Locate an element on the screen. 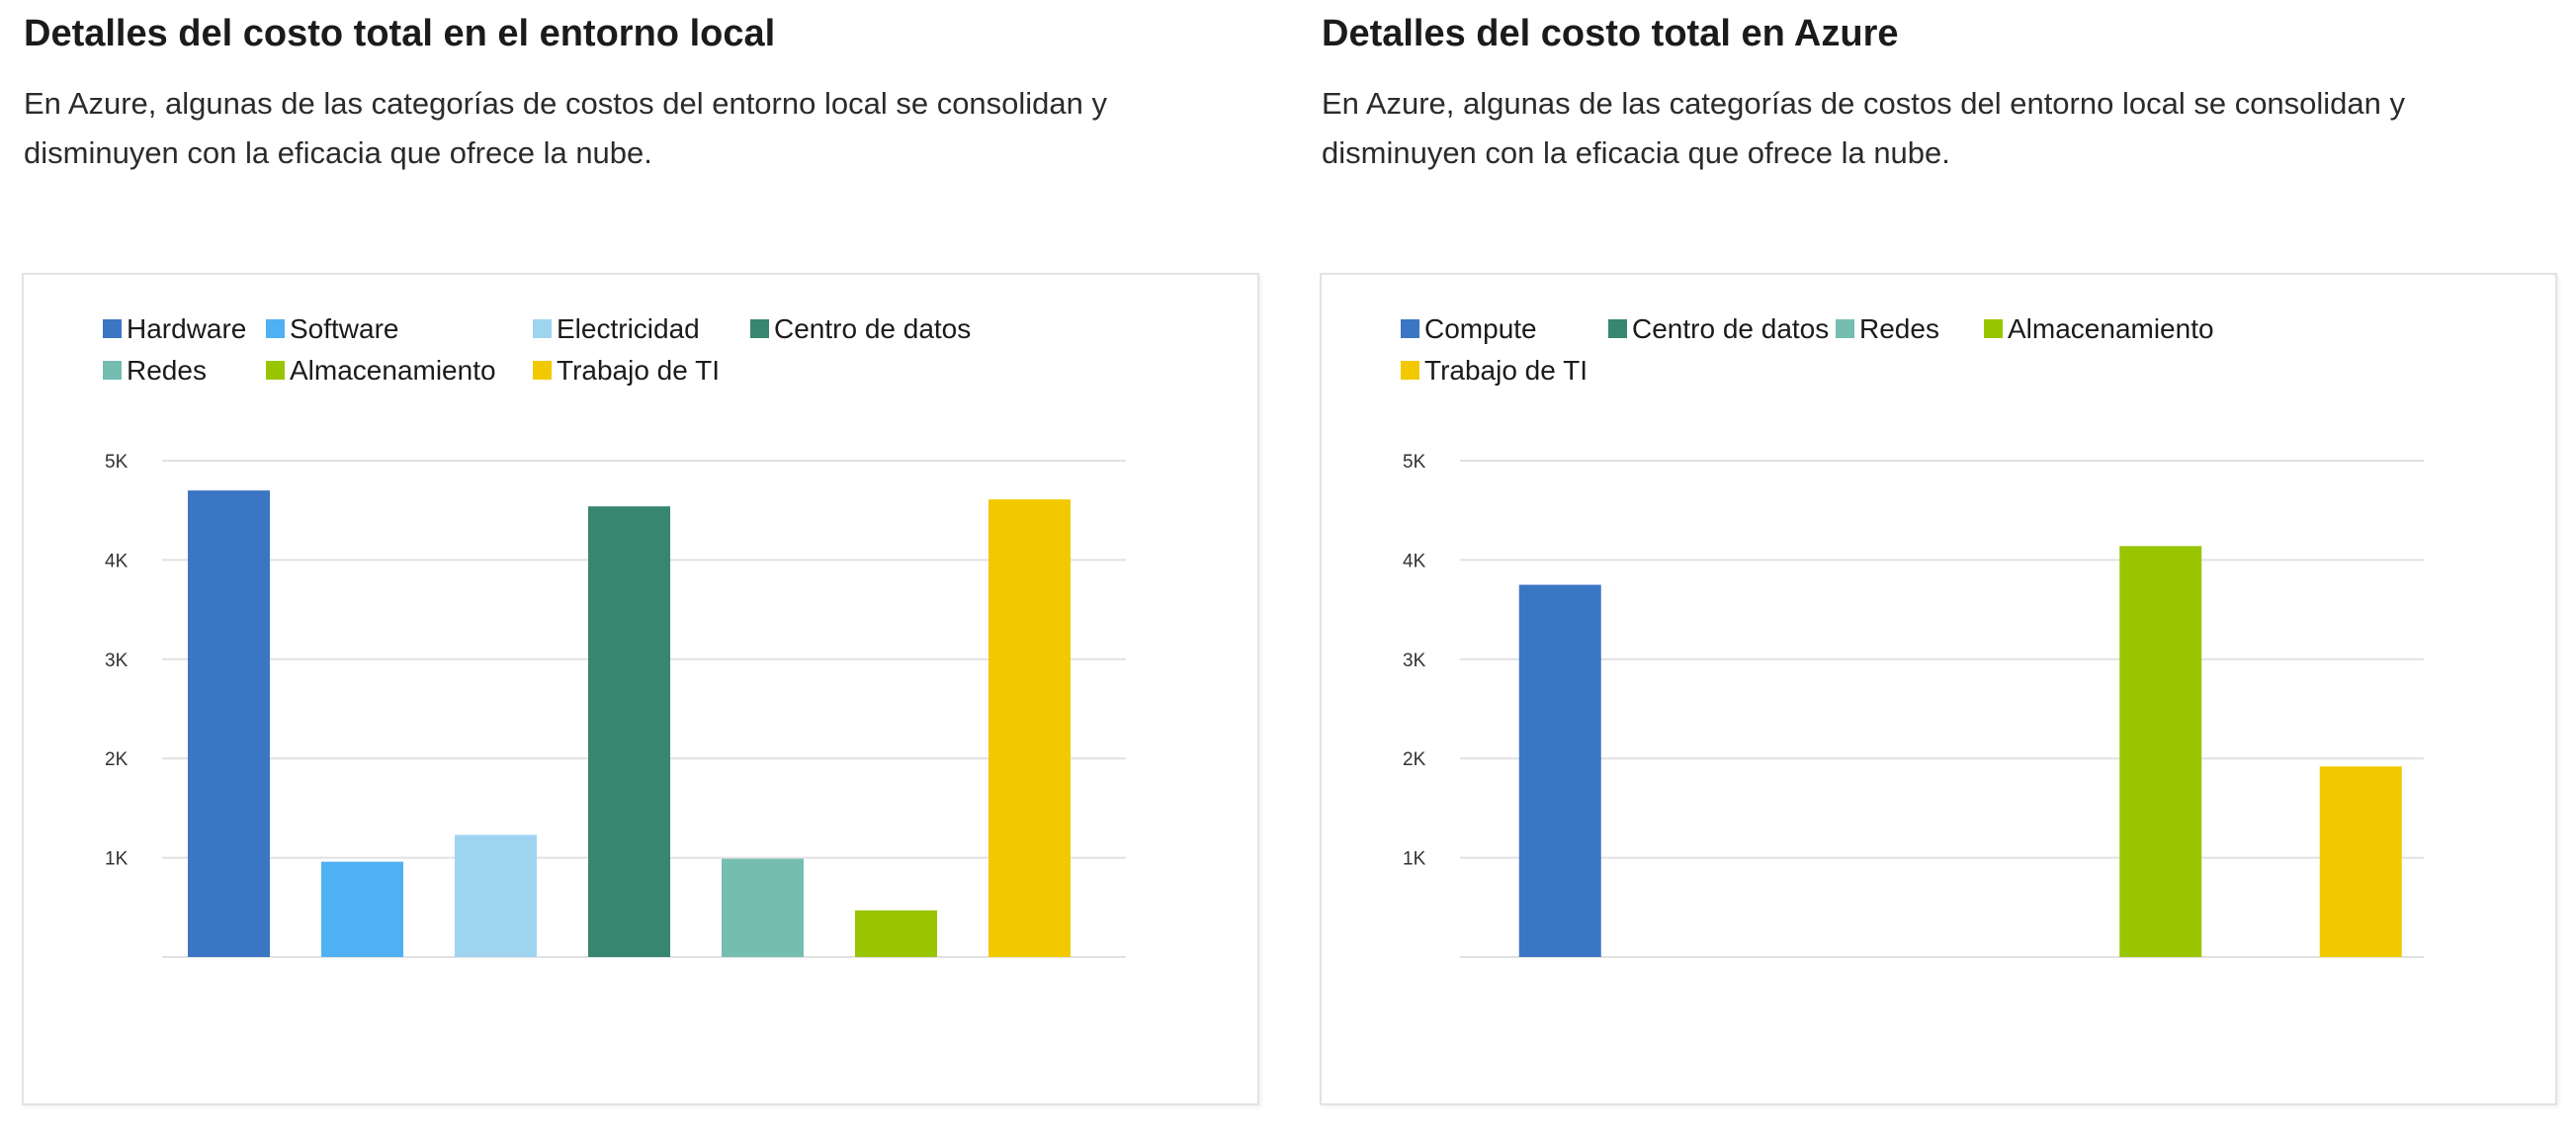 The width and height of the screenshot is (2576, 1131). azure-title: Detalles del costo total en Azure is located at coordinates (1610, 33).